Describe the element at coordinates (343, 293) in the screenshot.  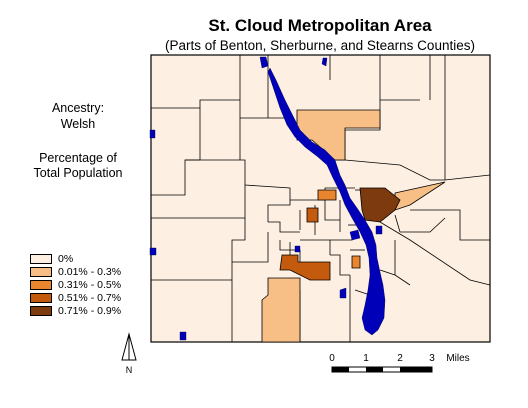
I see `lake-south` at that location.